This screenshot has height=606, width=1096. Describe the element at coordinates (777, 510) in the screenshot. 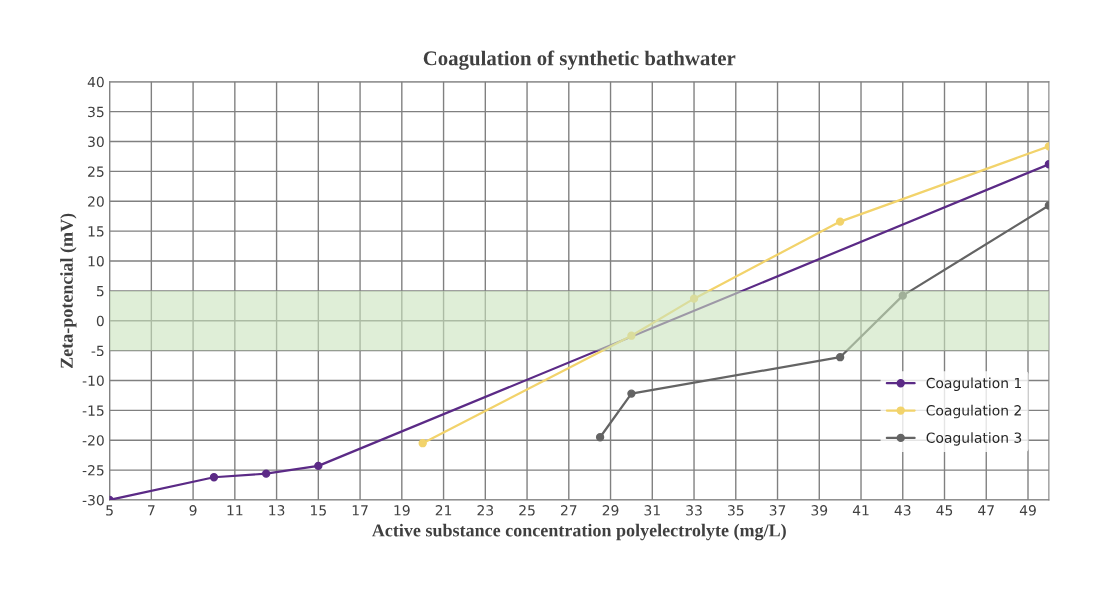

I see `x-tick-label: 37` at that location.